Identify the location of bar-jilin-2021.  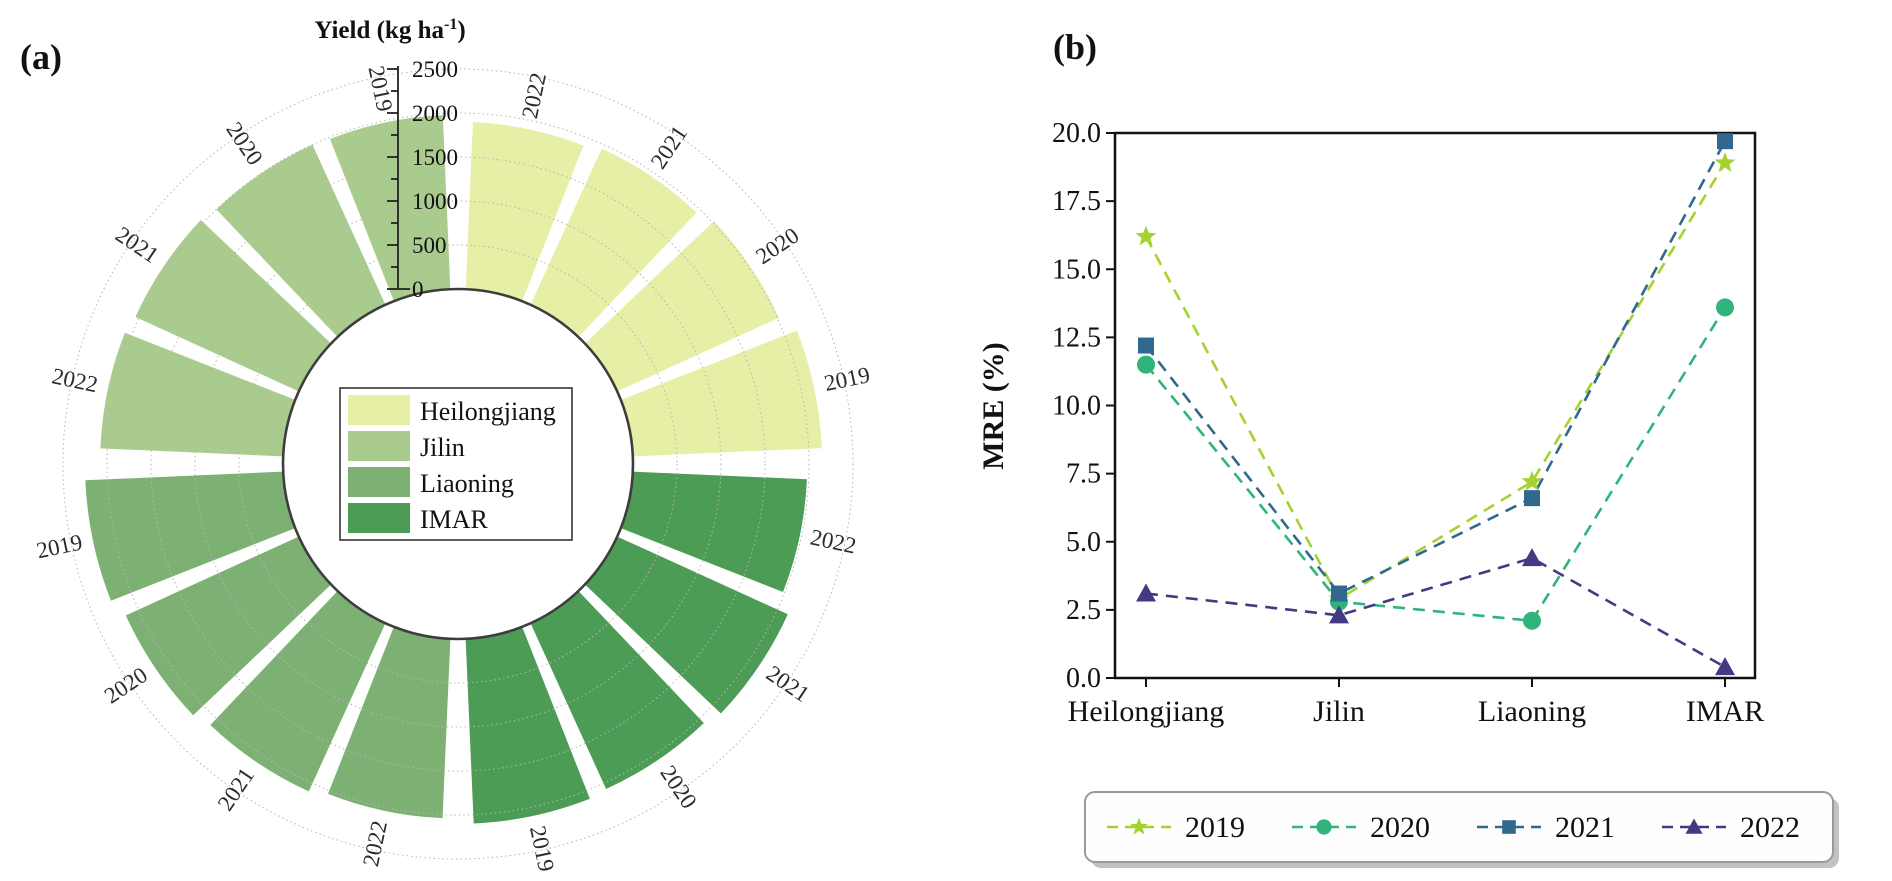
(233, 305).